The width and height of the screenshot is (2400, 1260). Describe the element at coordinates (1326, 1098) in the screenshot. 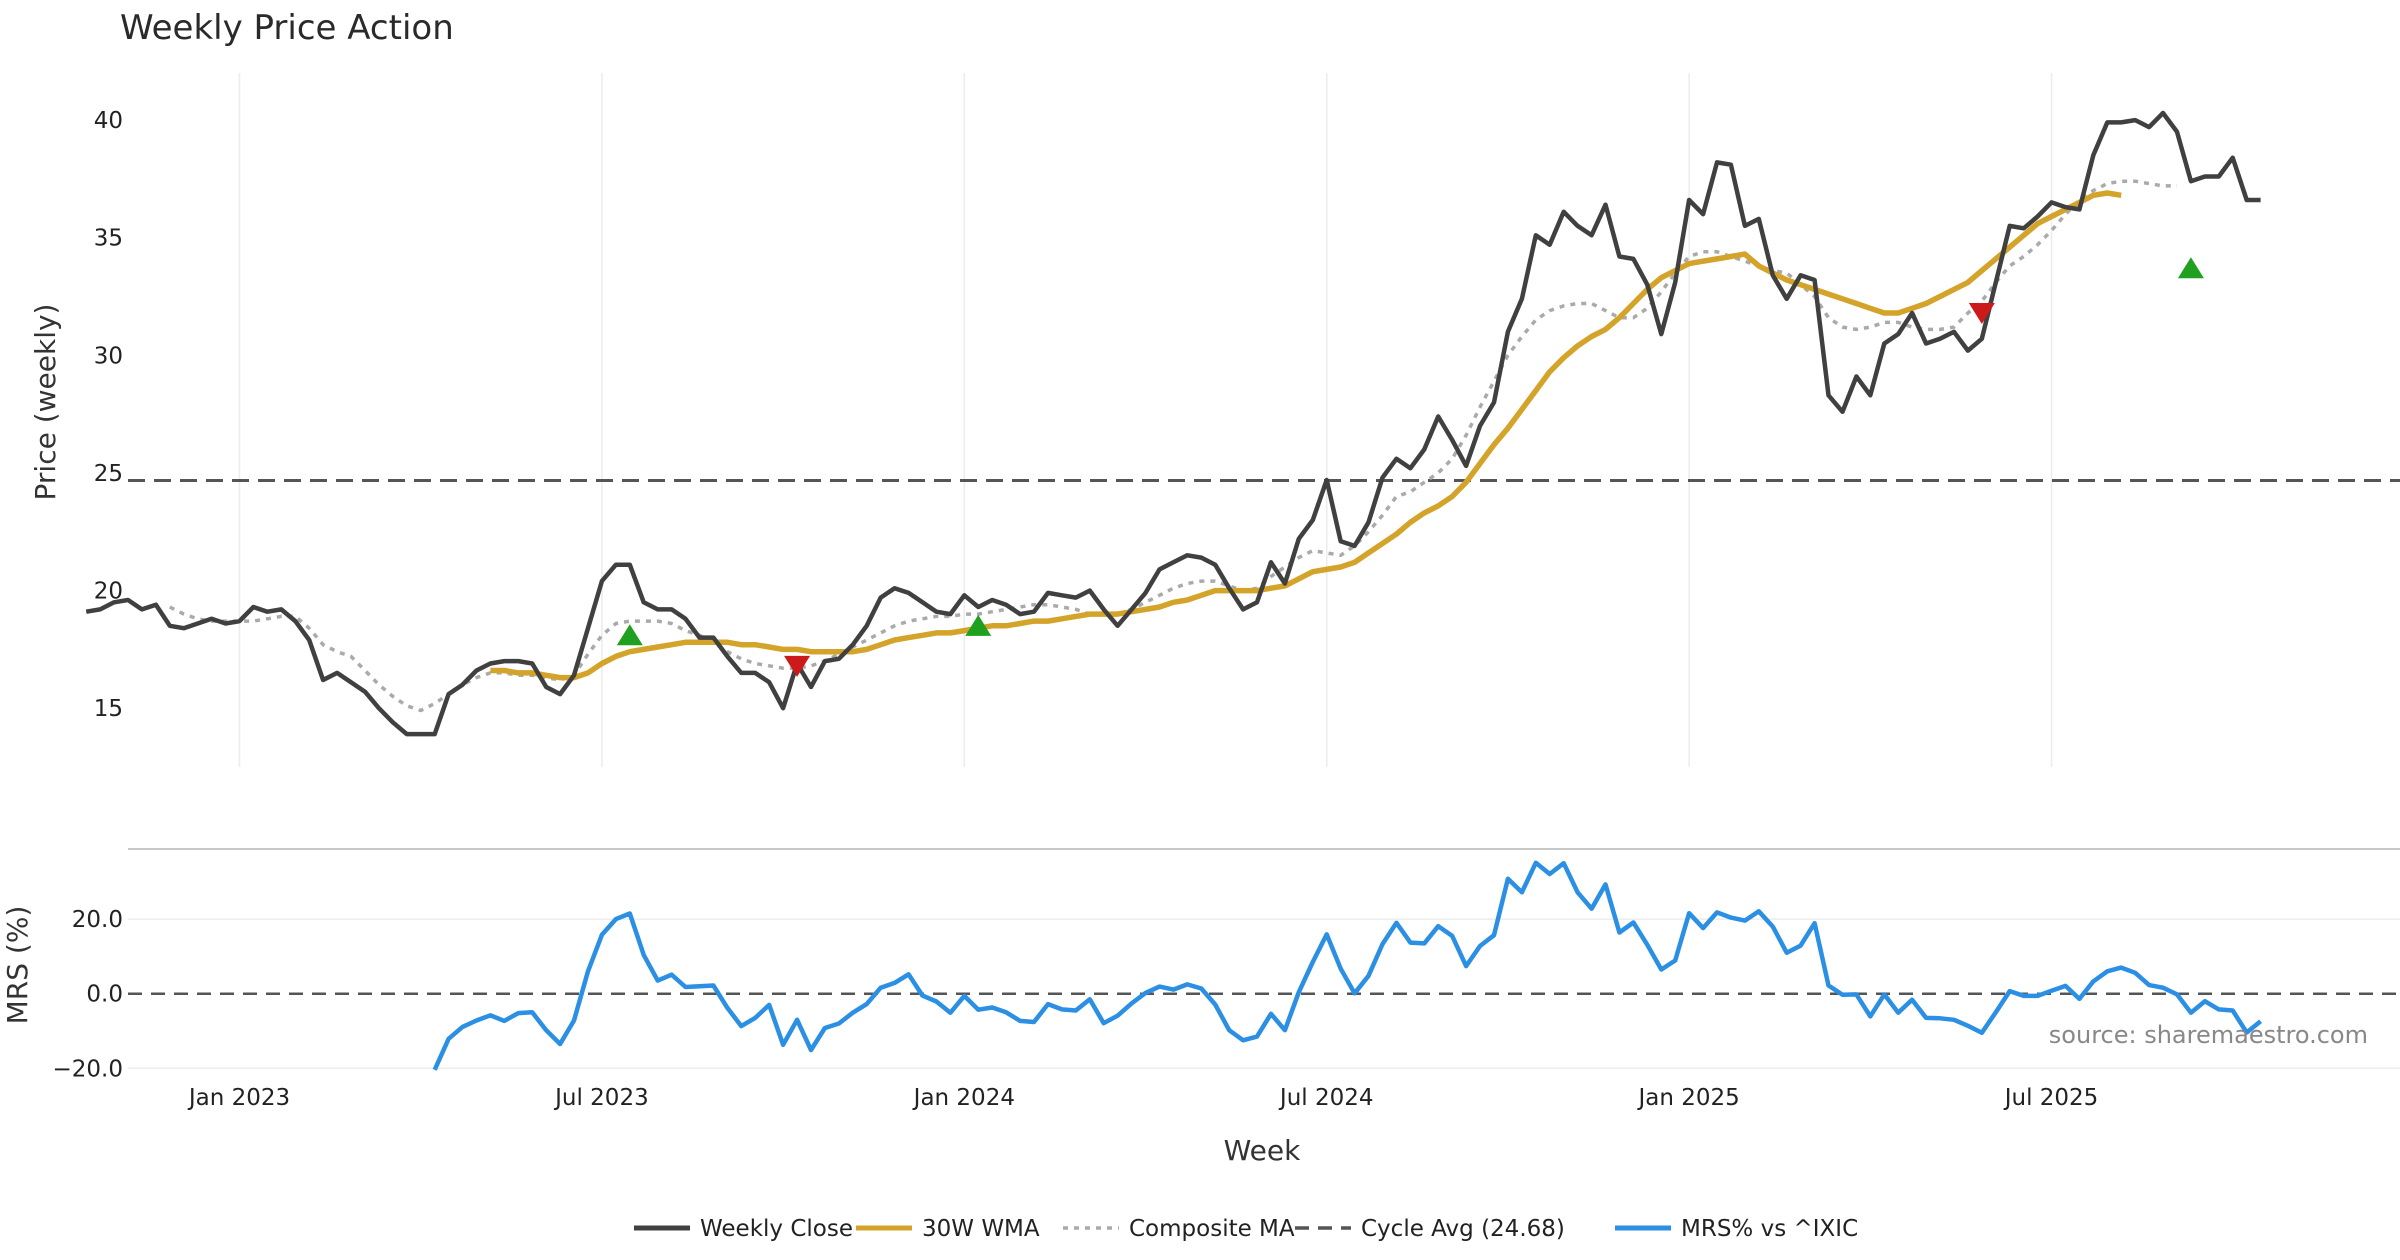

I see `x-tick-label: Jul 2024` at that location.